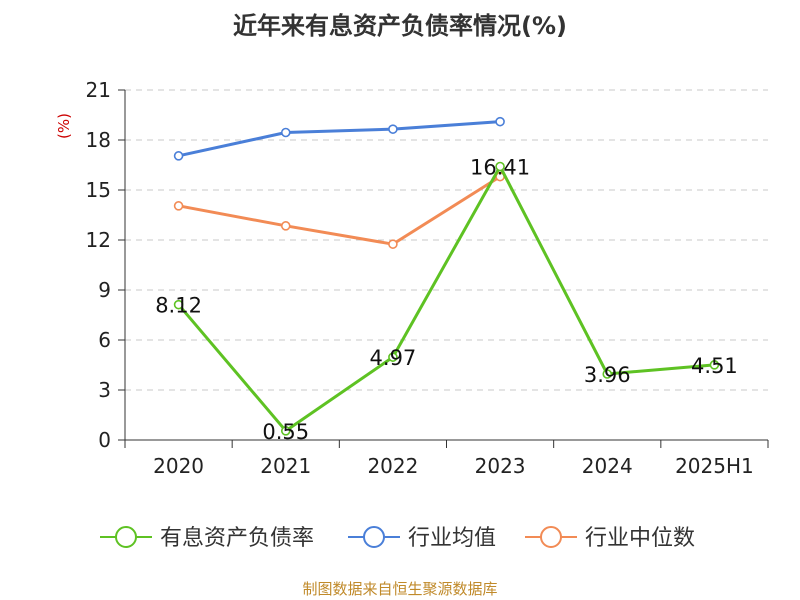  I want to click on data-label: 0.55, so click(285, 432).